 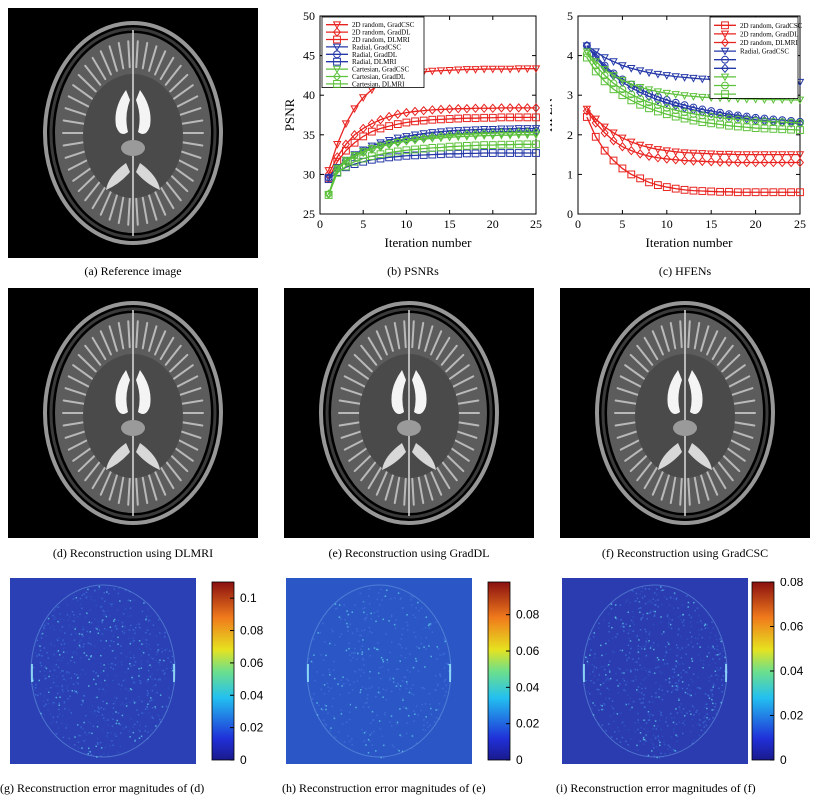 I want to click on brain-slice, so click(x=685, y=413).